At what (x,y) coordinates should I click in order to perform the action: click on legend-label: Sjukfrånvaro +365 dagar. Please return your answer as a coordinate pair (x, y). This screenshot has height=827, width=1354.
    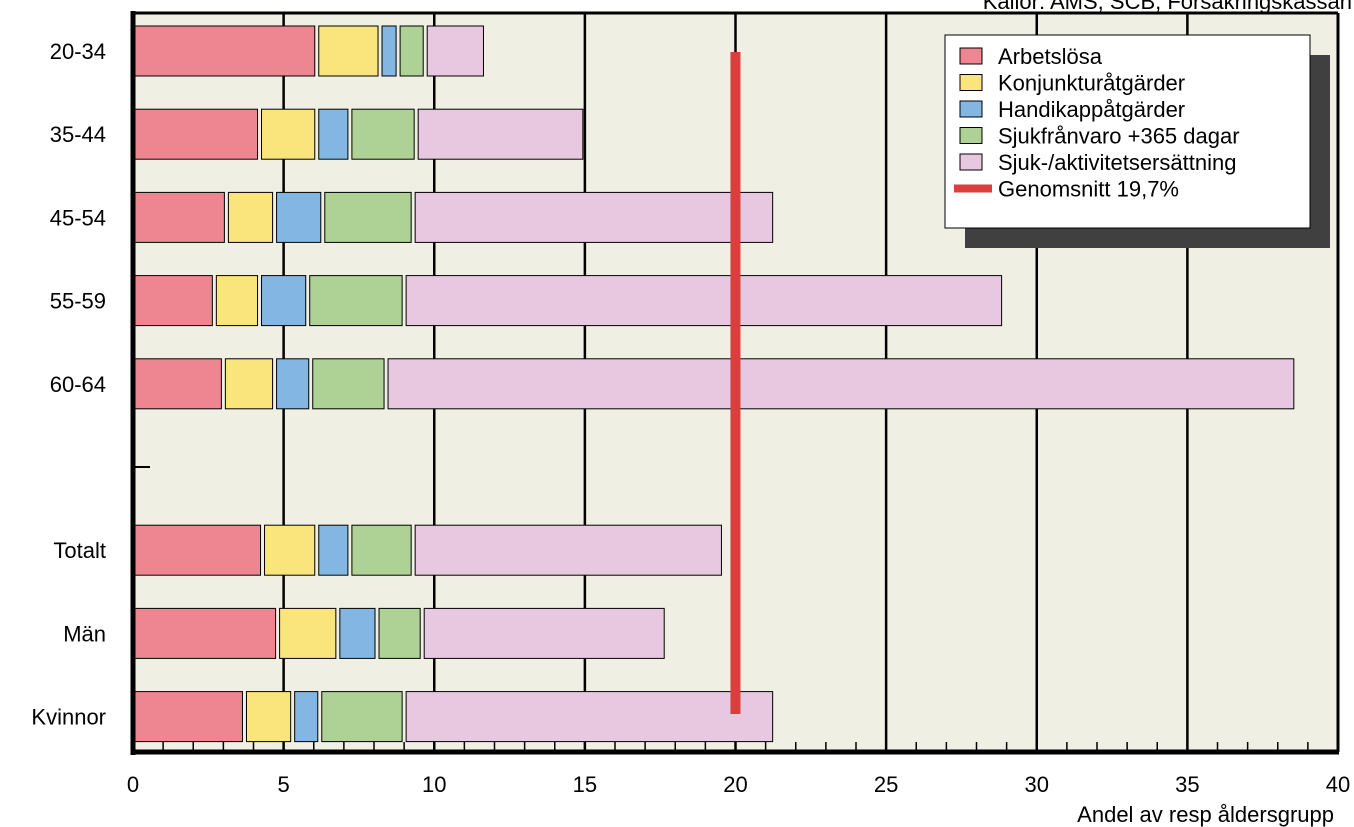
    Looking at the image, I should click on (1119, 136).